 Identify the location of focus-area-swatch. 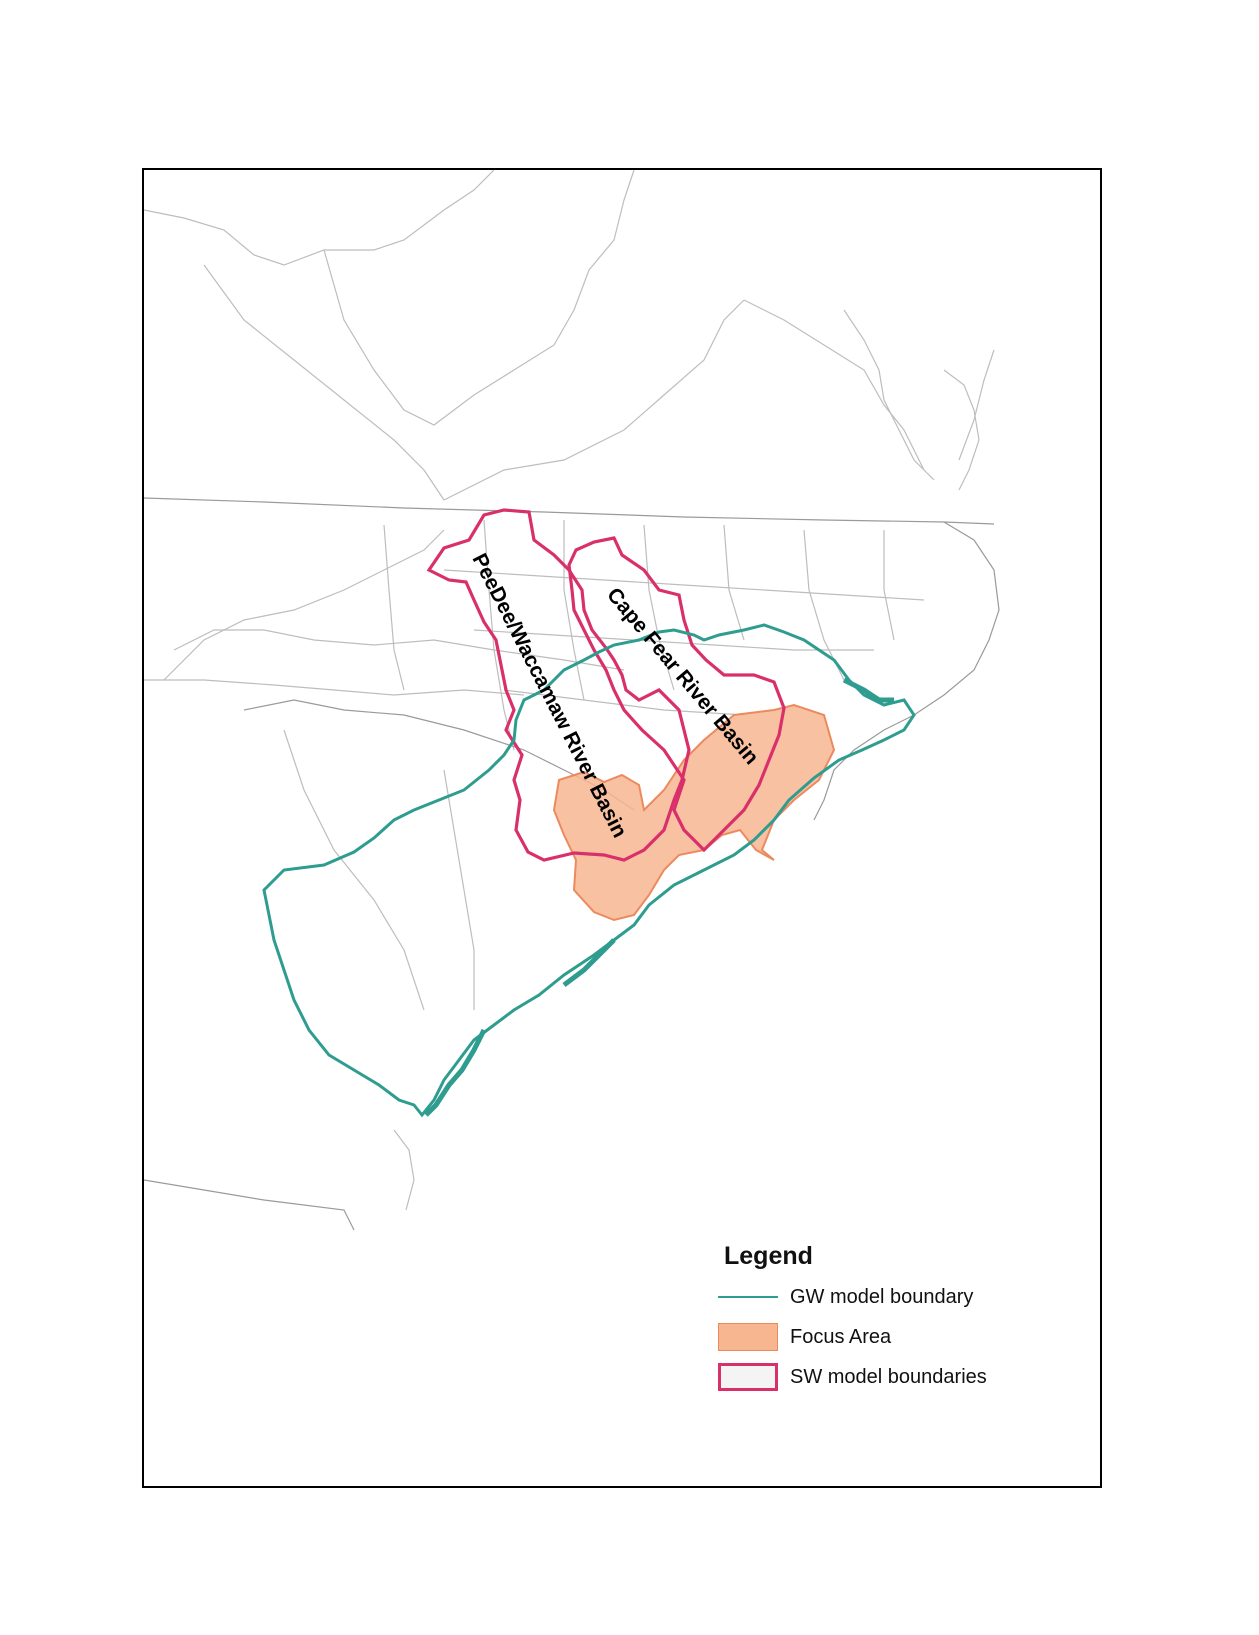
(748, 1337).